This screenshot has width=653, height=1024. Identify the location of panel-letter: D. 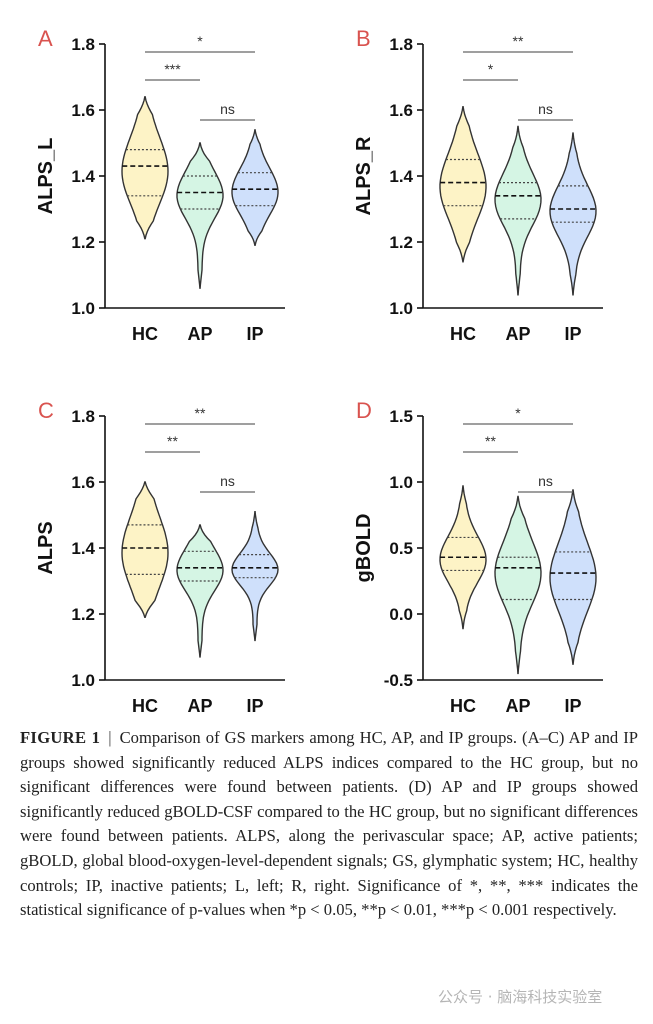
(364, 410).